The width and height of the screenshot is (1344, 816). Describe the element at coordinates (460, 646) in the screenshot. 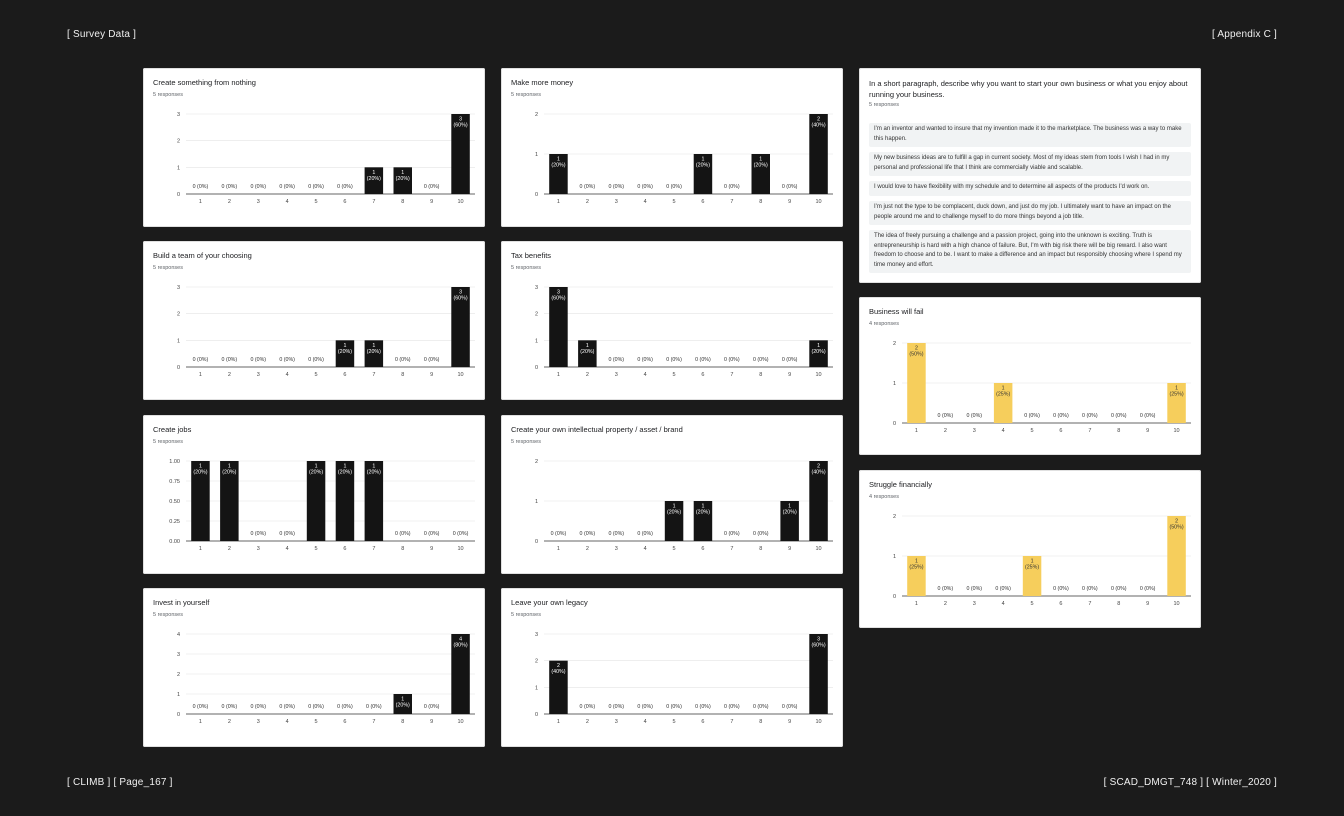

I see `data-label: (80%)` at that location.